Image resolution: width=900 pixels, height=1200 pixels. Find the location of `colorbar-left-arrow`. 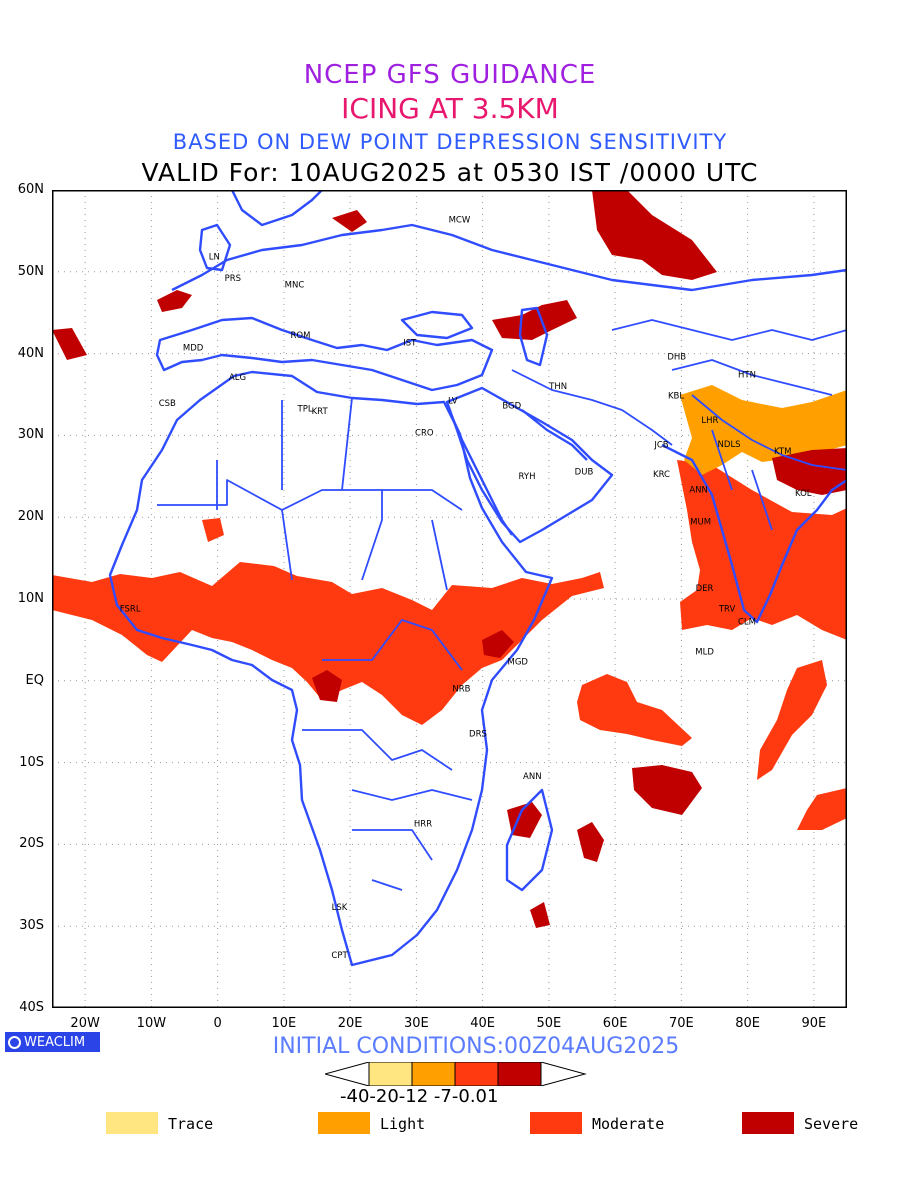

colorbar-left-arrow is located at coordinates (347, 1074).